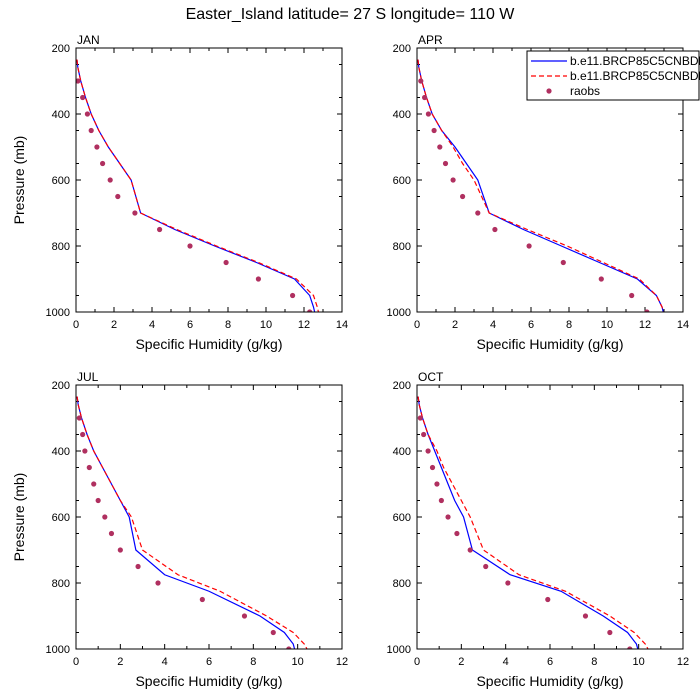  I want to click on panel-title: APR, so click(430, 40).